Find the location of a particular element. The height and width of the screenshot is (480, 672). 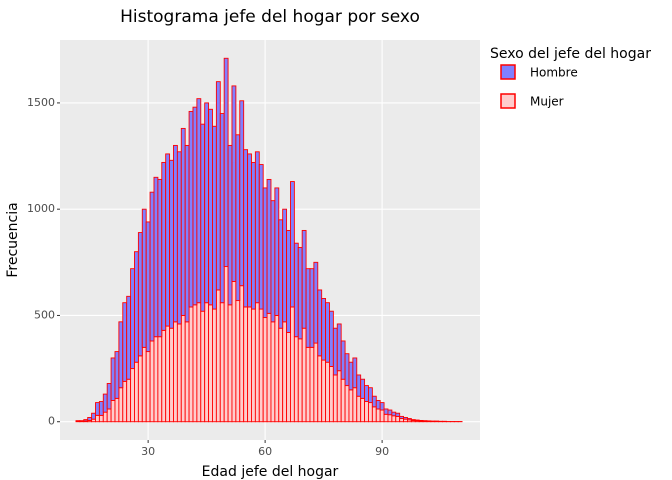

x-tick-label: 60 is located at coordinates (265, 451).